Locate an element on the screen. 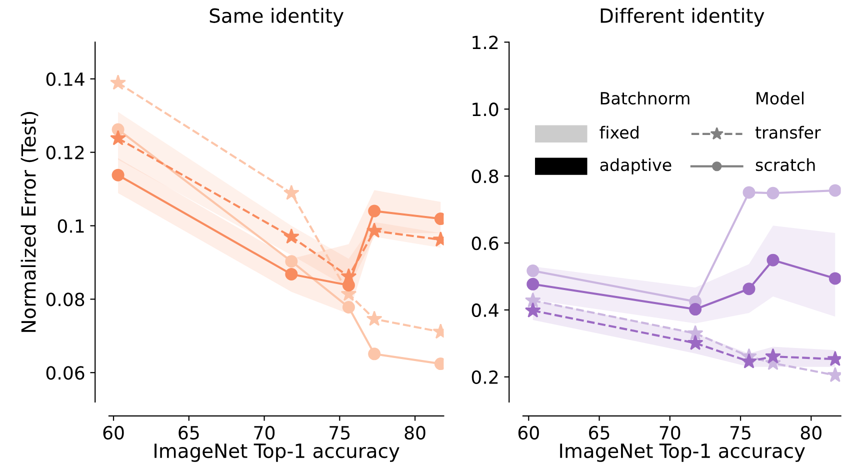 The image size is (843, 471). y-tick-label: 0.8 is located at coordinates (485, 177).